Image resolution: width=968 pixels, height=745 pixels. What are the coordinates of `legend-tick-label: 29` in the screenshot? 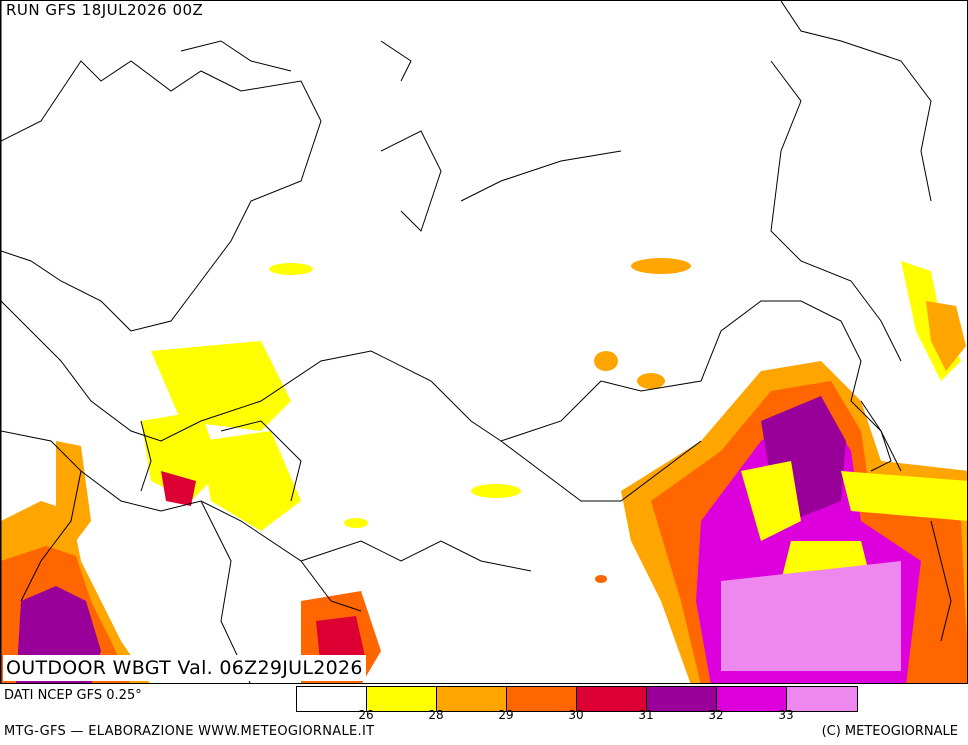 It's located at (506, 715).